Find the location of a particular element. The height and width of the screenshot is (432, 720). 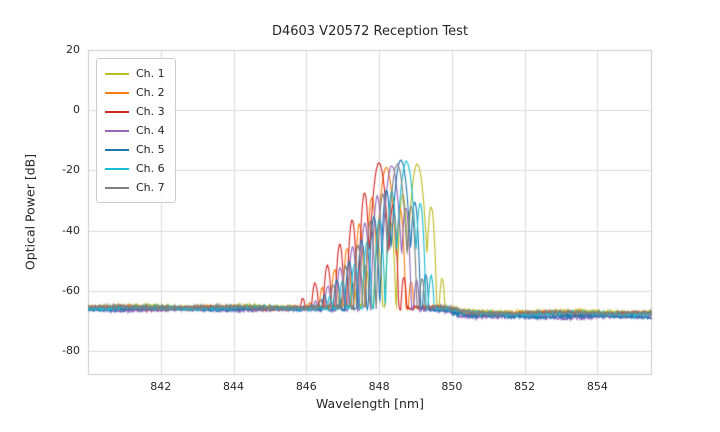

y-tick-label: -60 is located at coordinates (71, 290).